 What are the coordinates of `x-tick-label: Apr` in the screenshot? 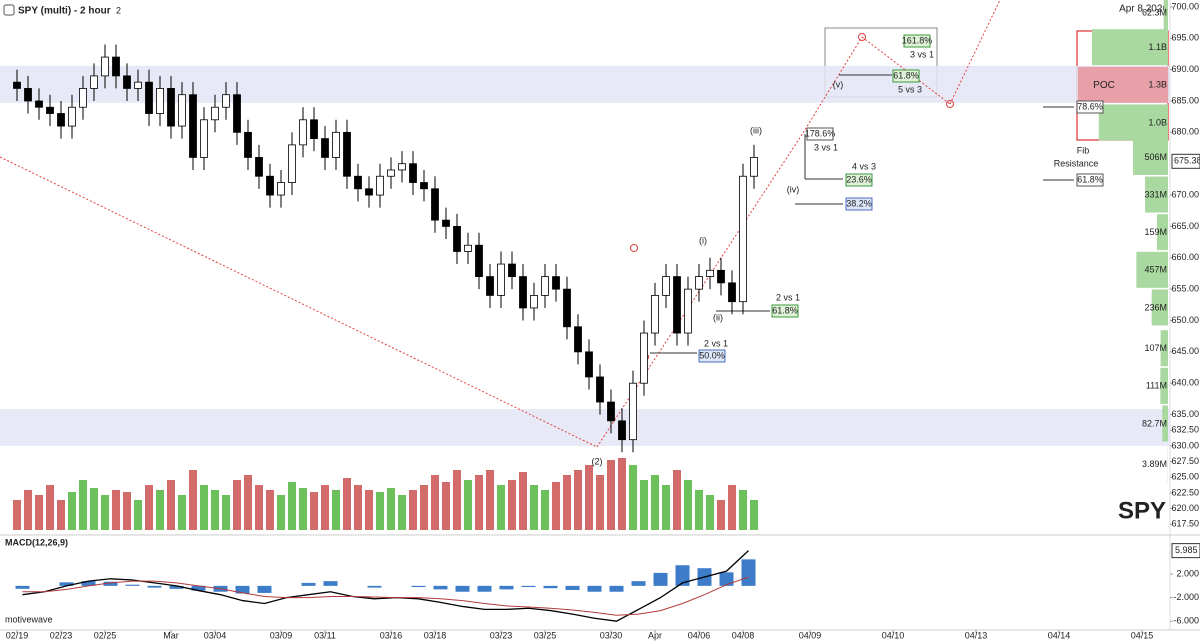 It's located at (655, 635).